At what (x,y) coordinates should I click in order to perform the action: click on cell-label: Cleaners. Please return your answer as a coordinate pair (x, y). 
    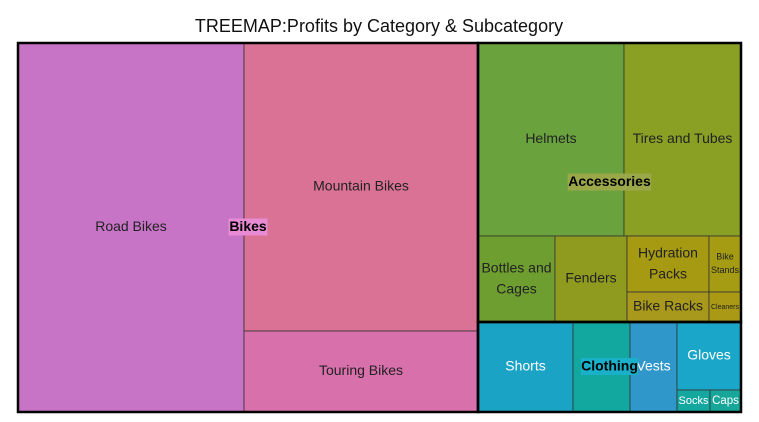
    Looking at the image, I should click on (725, 307).